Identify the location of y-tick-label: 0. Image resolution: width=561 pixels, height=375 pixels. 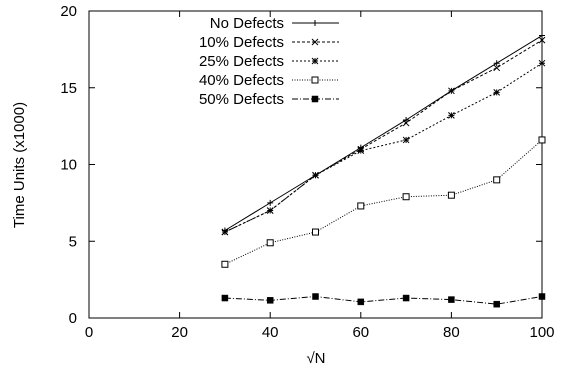
(73, 318).